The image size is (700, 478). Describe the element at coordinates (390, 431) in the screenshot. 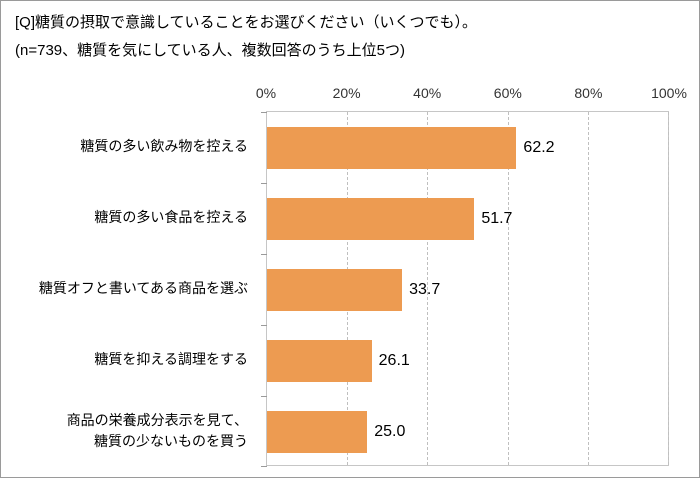

I see `value-label: 25.0` at that location.